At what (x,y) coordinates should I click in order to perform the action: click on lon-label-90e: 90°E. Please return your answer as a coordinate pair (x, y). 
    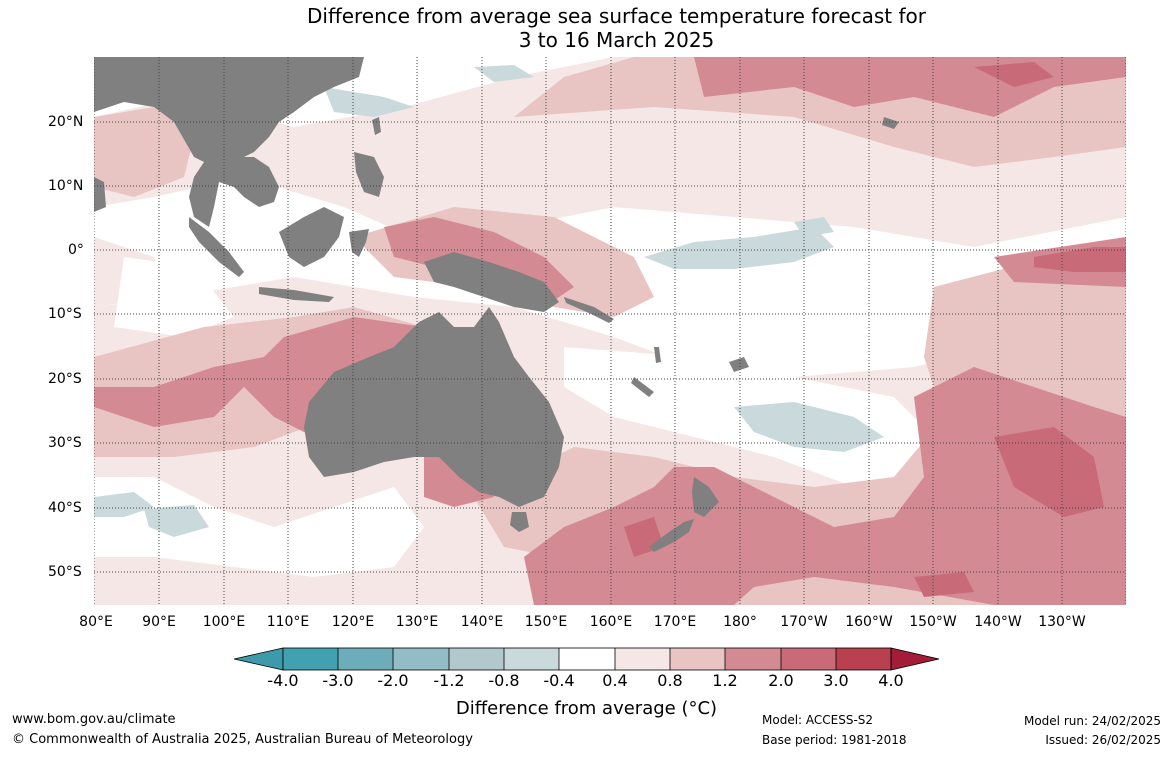
    Looking at the image, I should click on (159, 622).